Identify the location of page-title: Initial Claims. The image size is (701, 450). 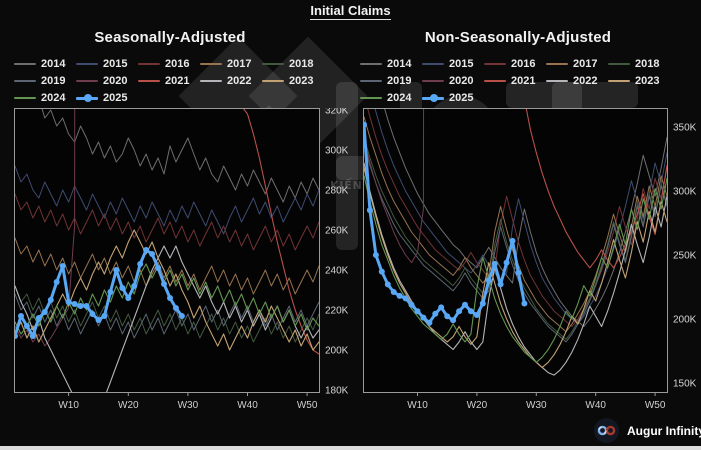
(350, 11).